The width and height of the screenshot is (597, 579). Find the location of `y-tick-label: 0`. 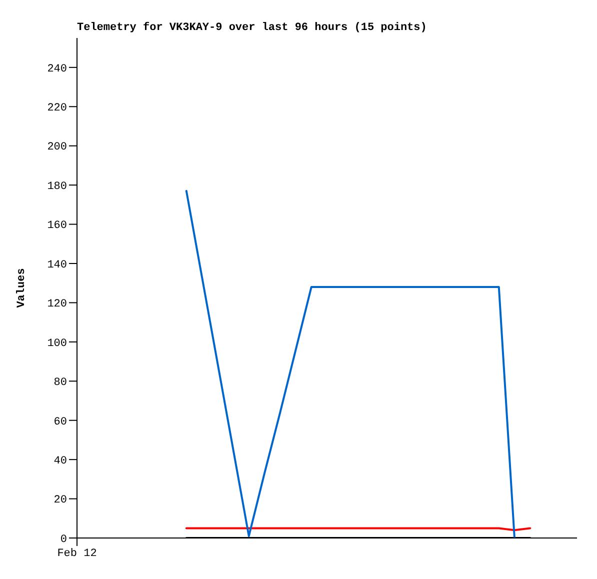

y-tick-label: 0 is located at coordinates (63, 540).